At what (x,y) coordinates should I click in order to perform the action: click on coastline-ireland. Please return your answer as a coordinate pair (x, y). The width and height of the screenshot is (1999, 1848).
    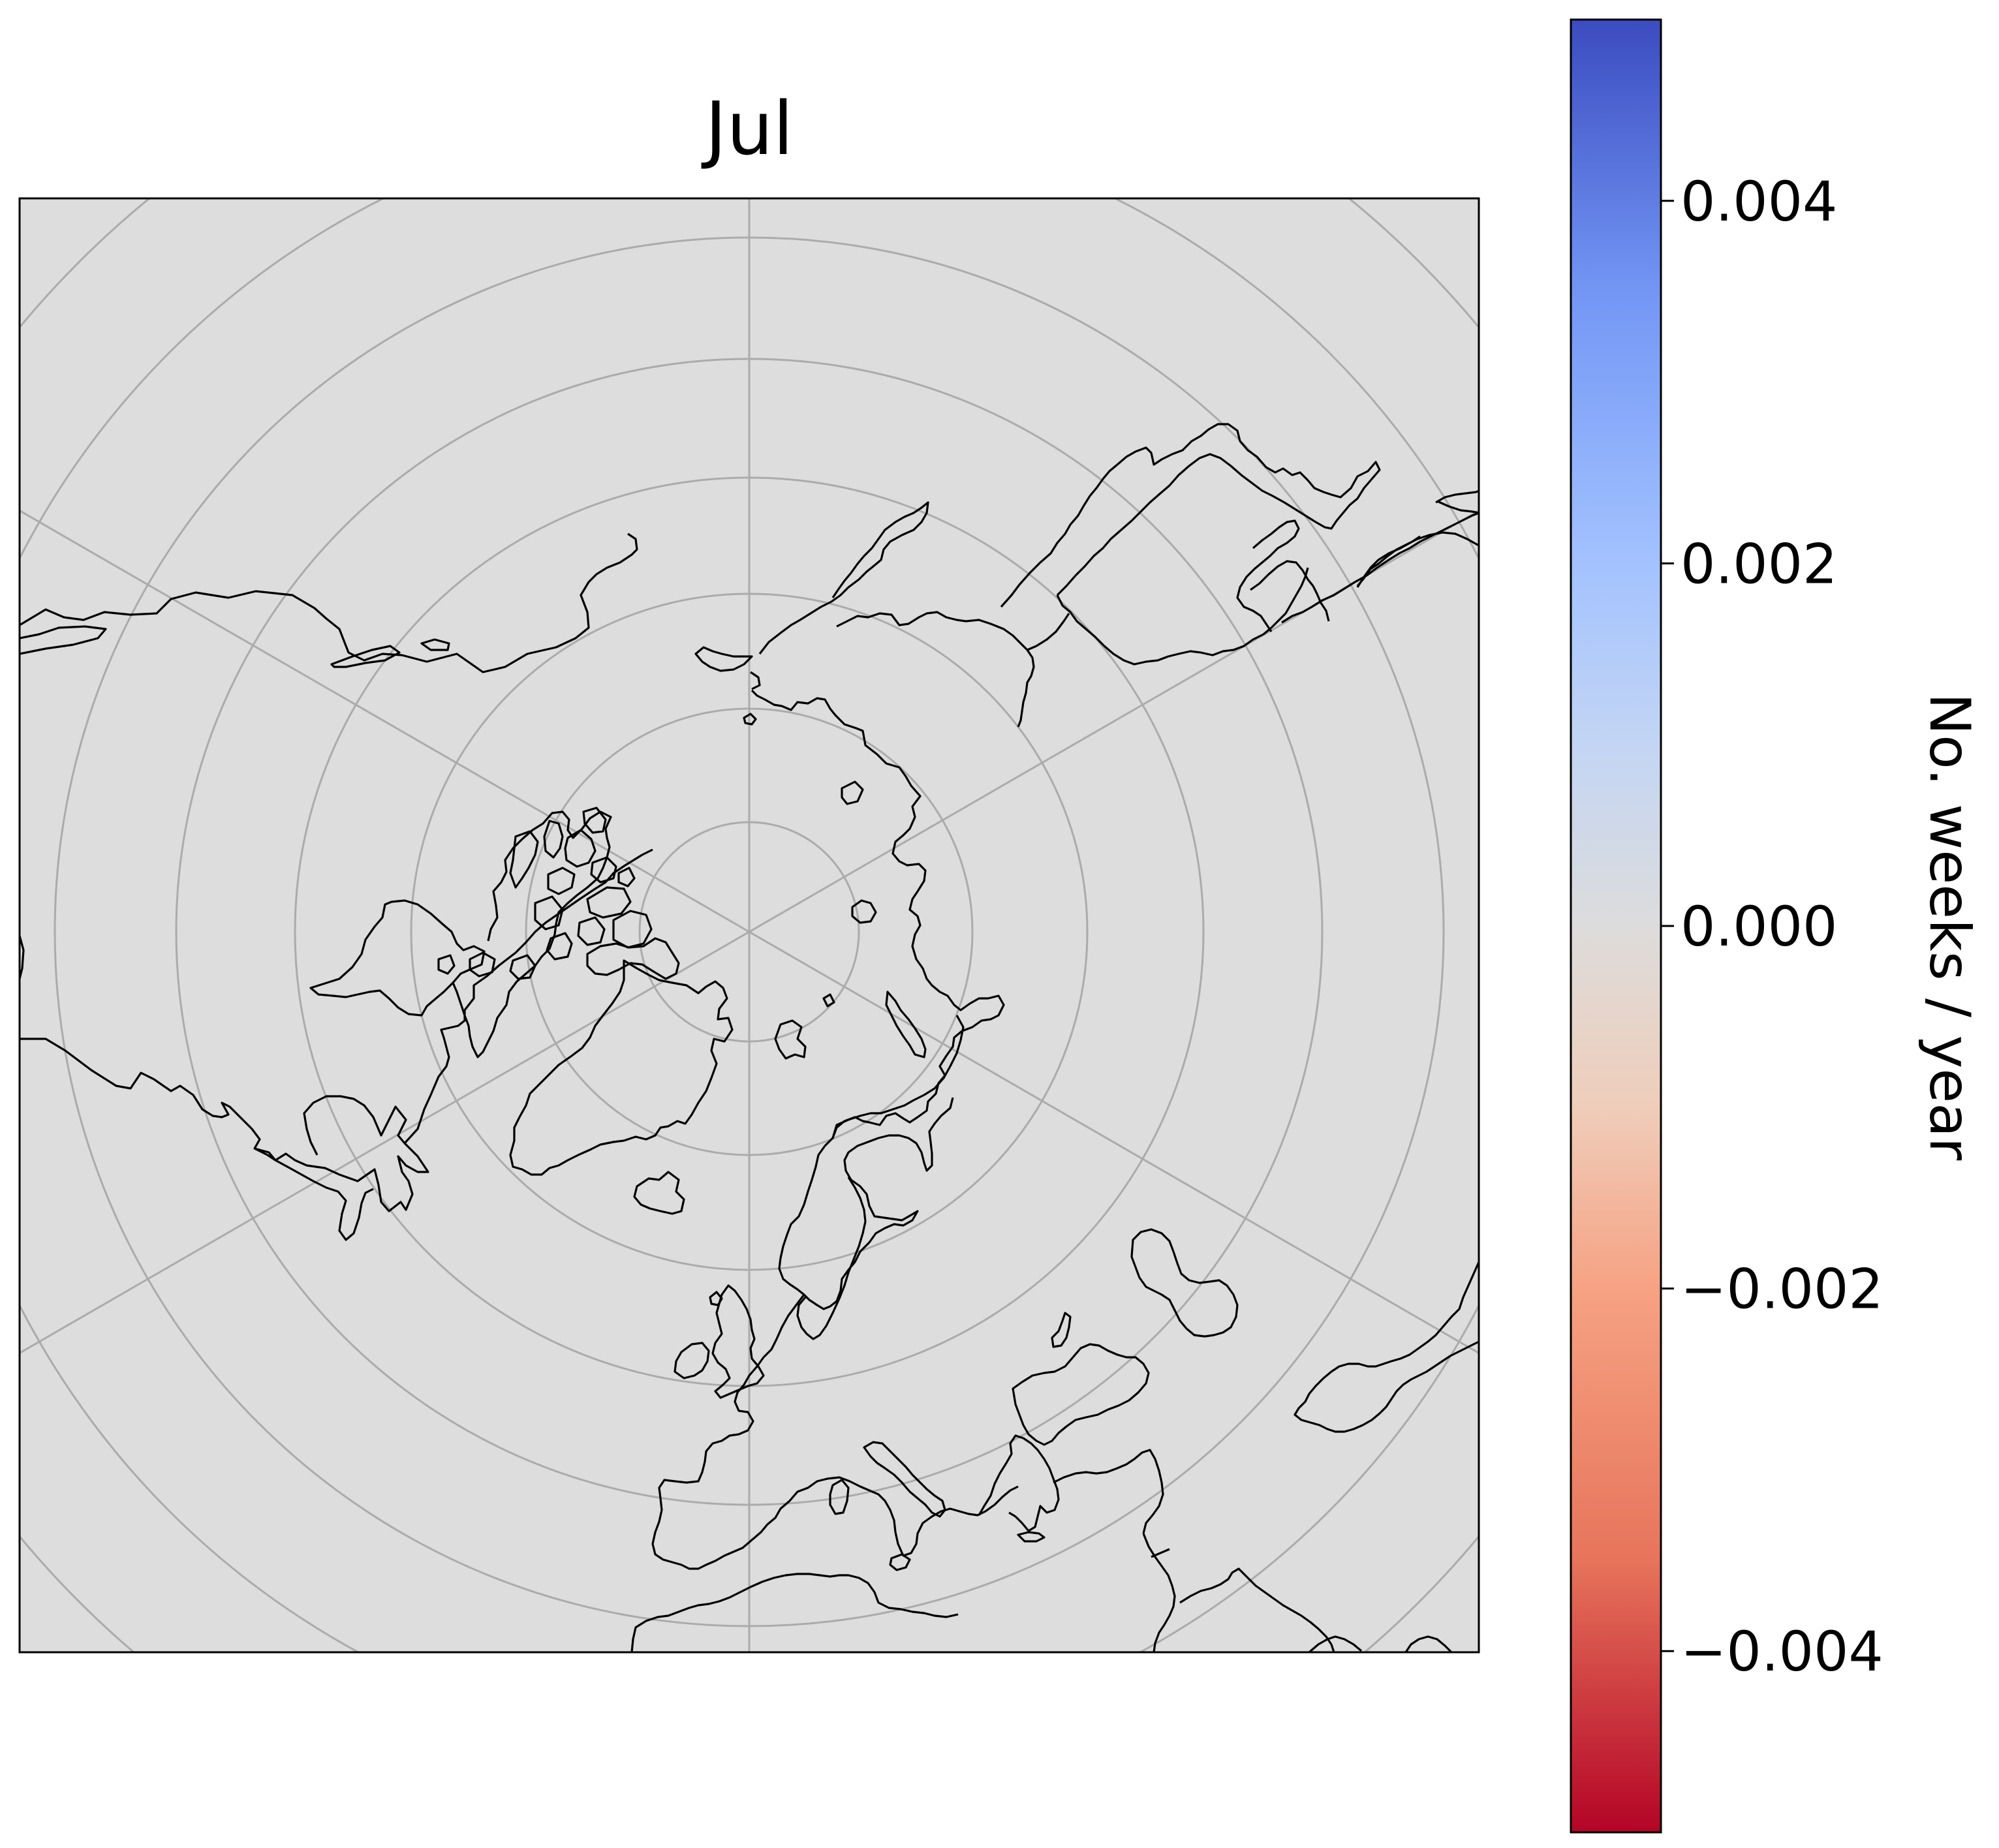
    Looking at the image, I should click on (692, 1361).